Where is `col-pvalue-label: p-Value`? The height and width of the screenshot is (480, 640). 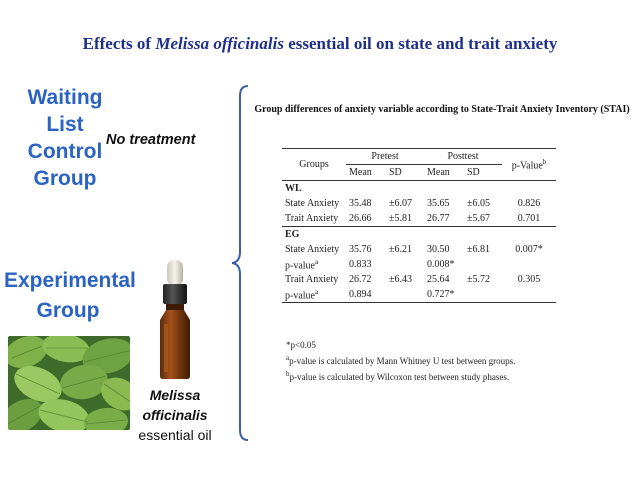
col-pvalue-label: p-Value is located at coordinates (527, 166).